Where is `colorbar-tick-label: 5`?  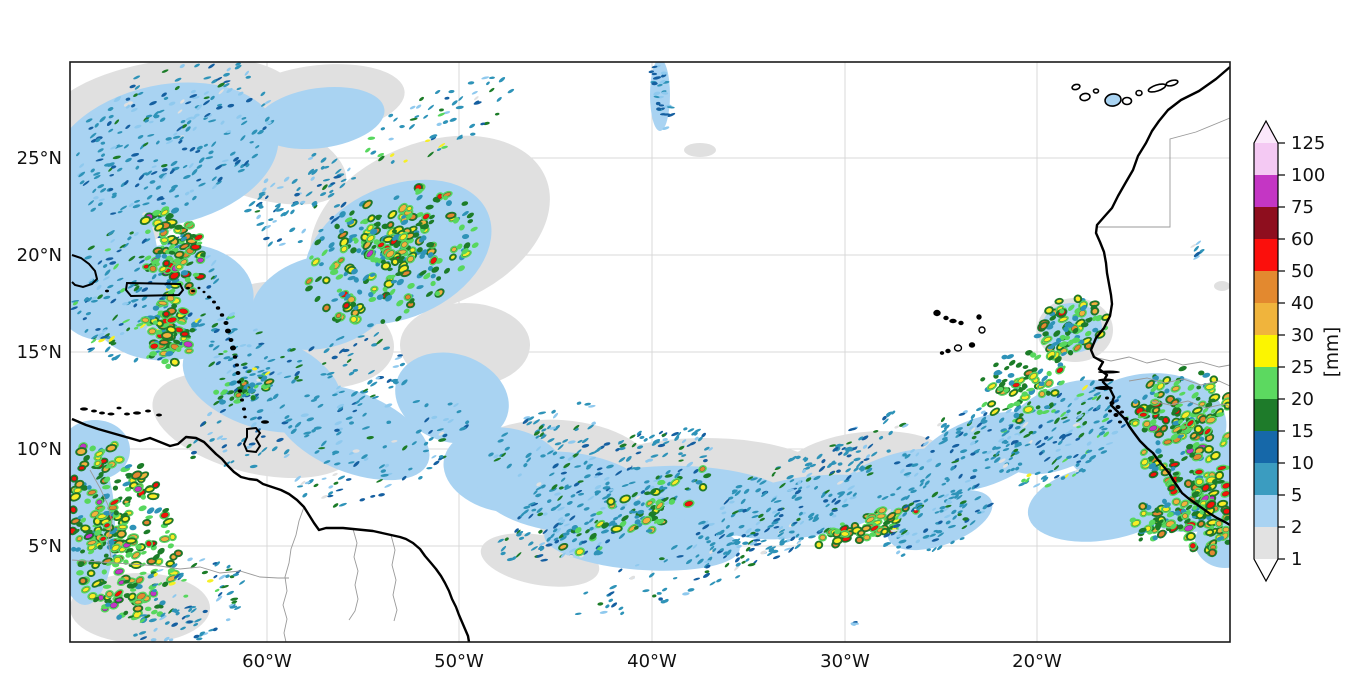 colorbar-tick-label: 5 is located at coordinates (1296, 495).